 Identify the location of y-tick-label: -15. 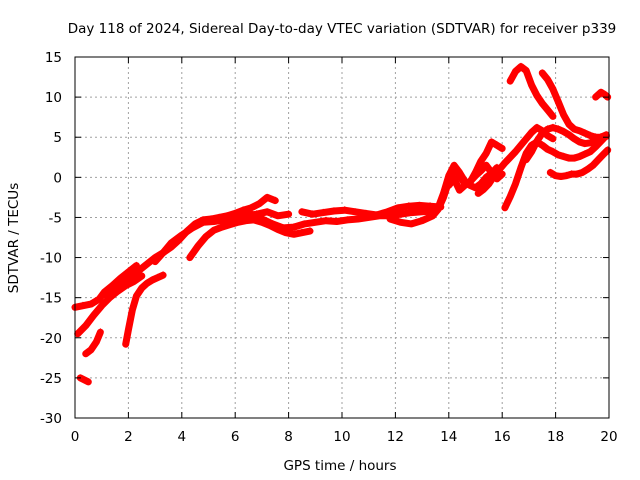
(51, 299).